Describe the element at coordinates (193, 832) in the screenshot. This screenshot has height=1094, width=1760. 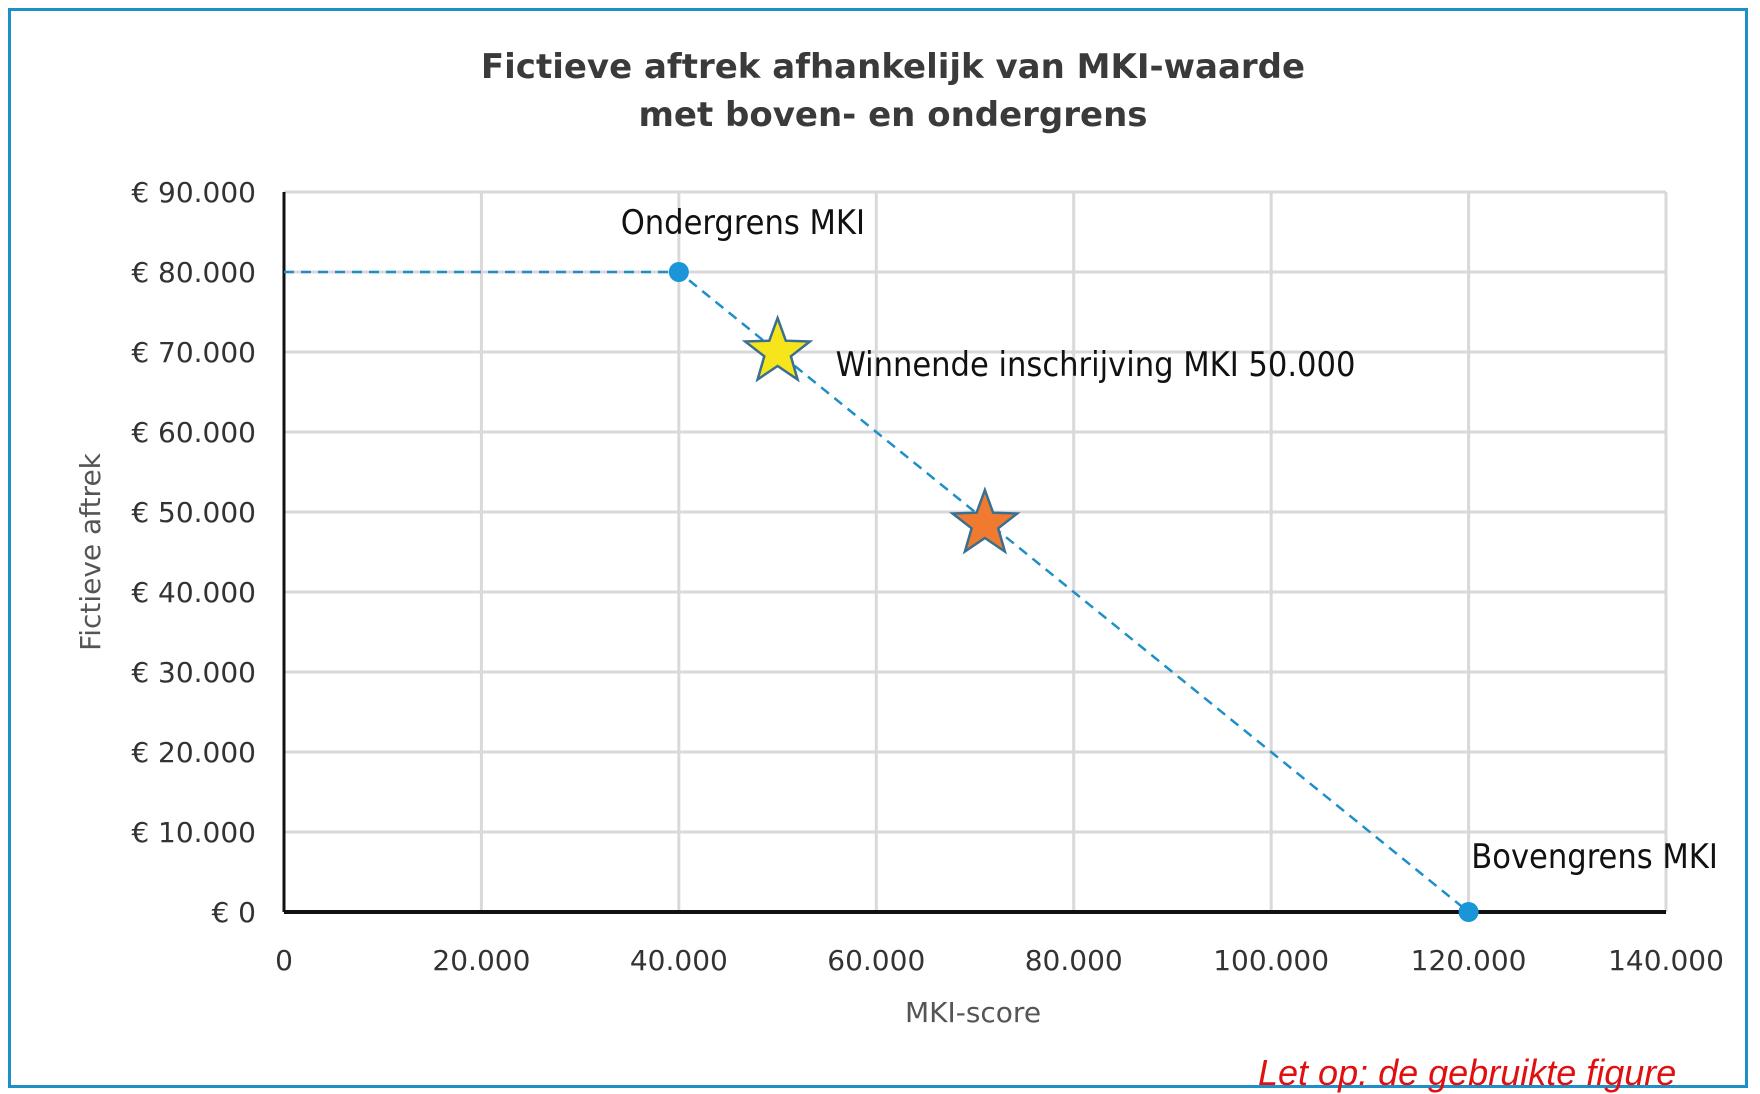
I see `y-tick-label: € 10.000` at that location.